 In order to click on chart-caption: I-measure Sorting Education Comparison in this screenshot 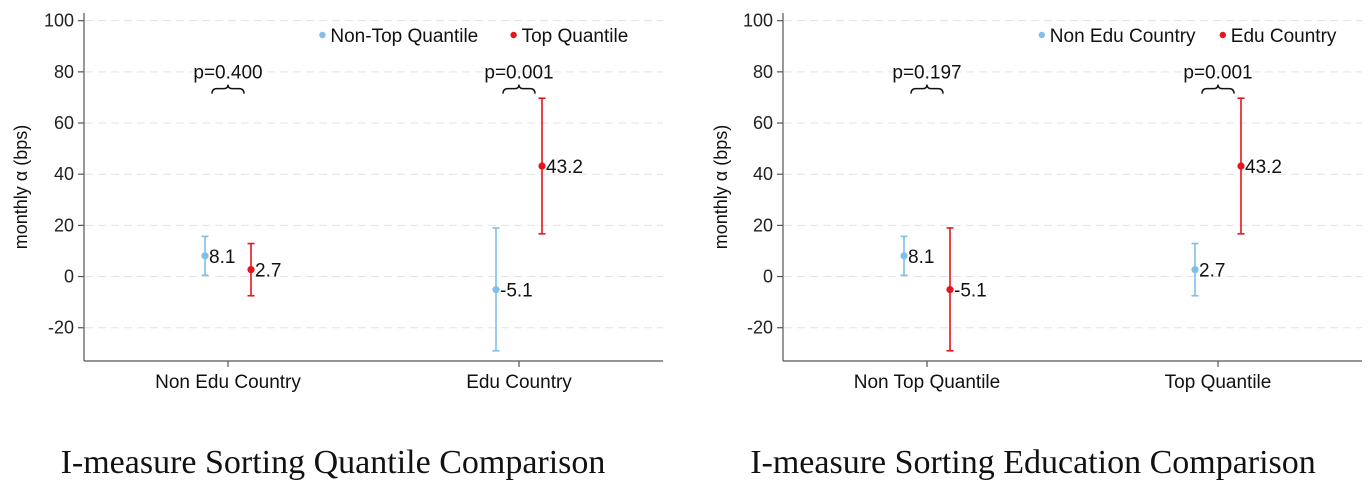, I will do `click(1033, 462)`.